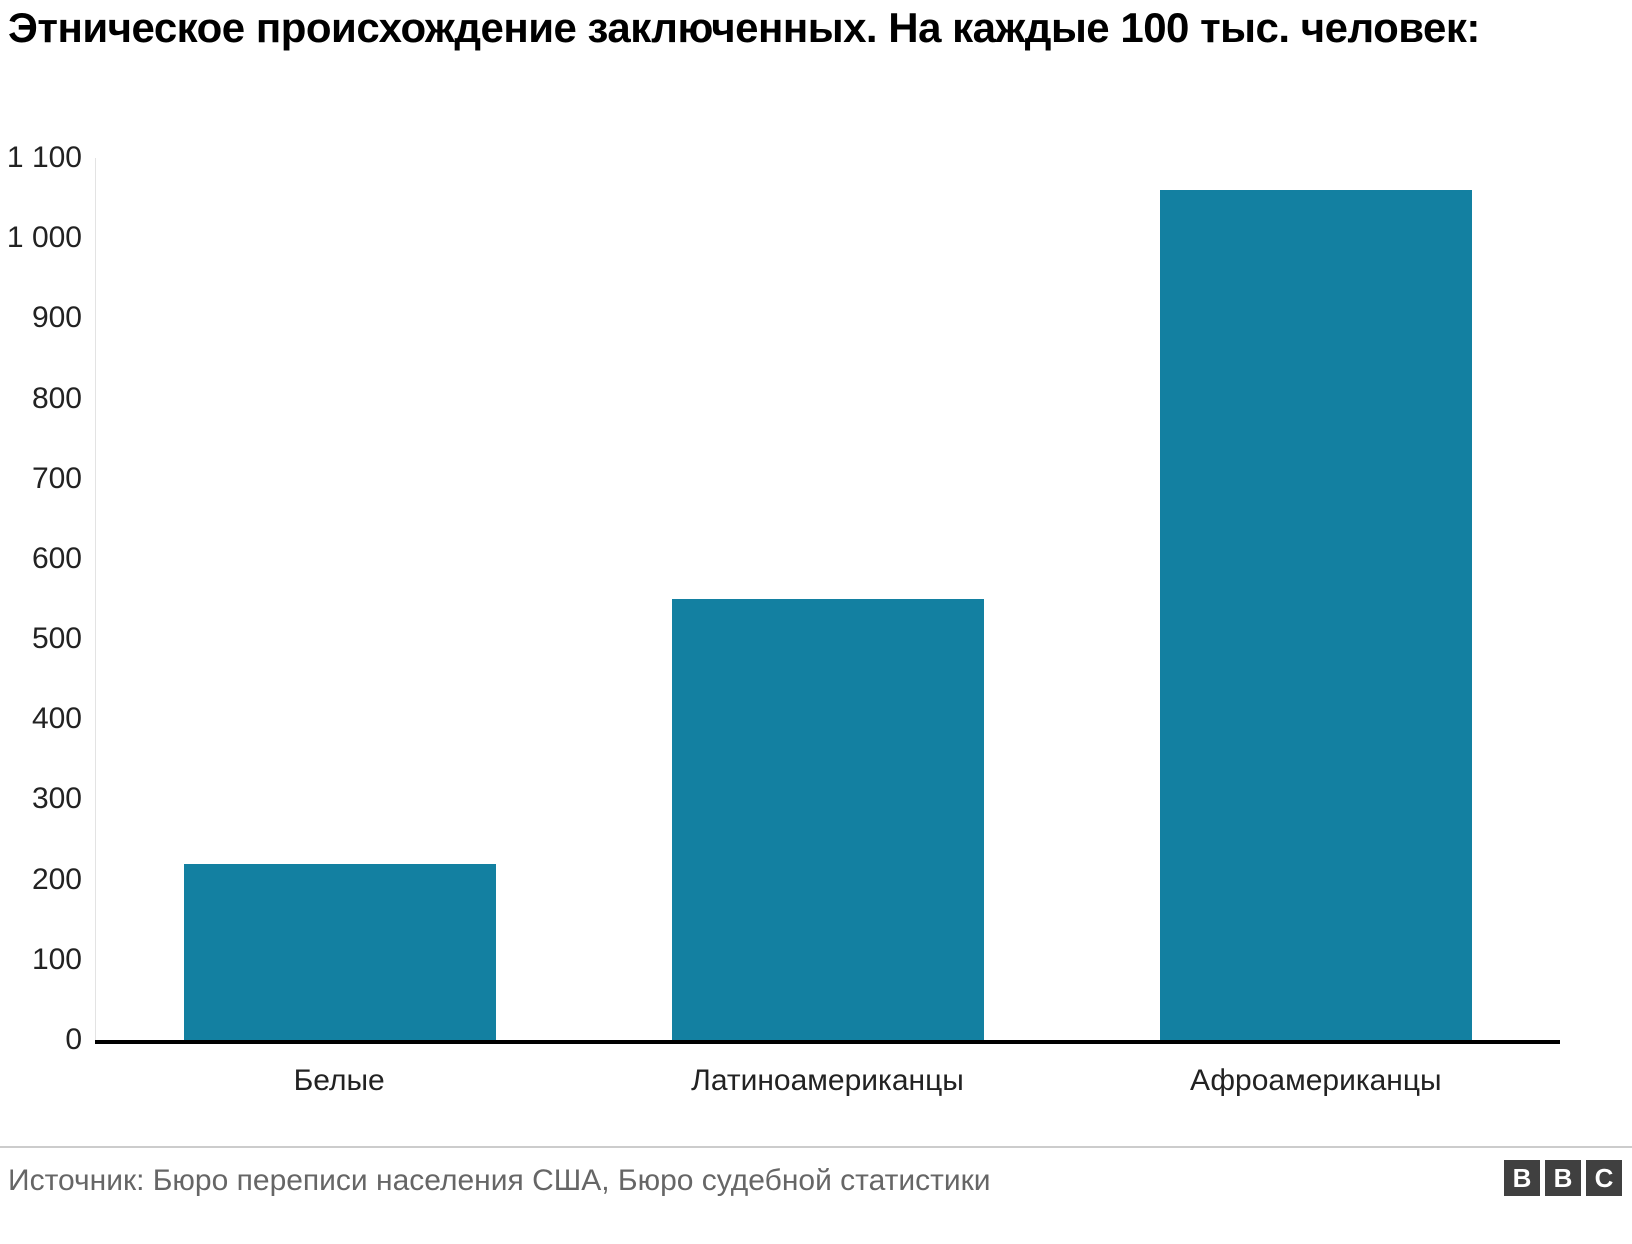 The height and width of the screenshot is (1244, 1632). Describe the element at coordinates (56, 478) in the screenshot. I see `y-tick-label: 700` at that location.